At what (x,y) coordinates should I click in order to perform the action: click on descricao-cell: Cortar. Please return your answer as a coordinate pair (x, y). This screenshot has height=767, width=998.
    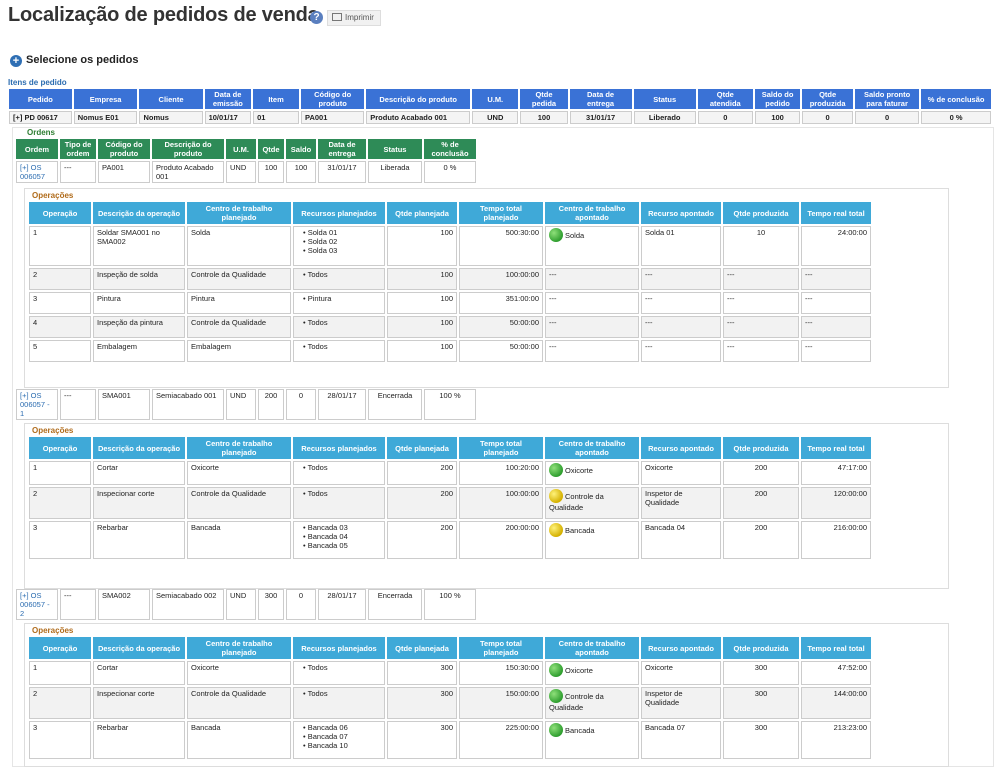
    Looking at the image, I should click on (139, 473).